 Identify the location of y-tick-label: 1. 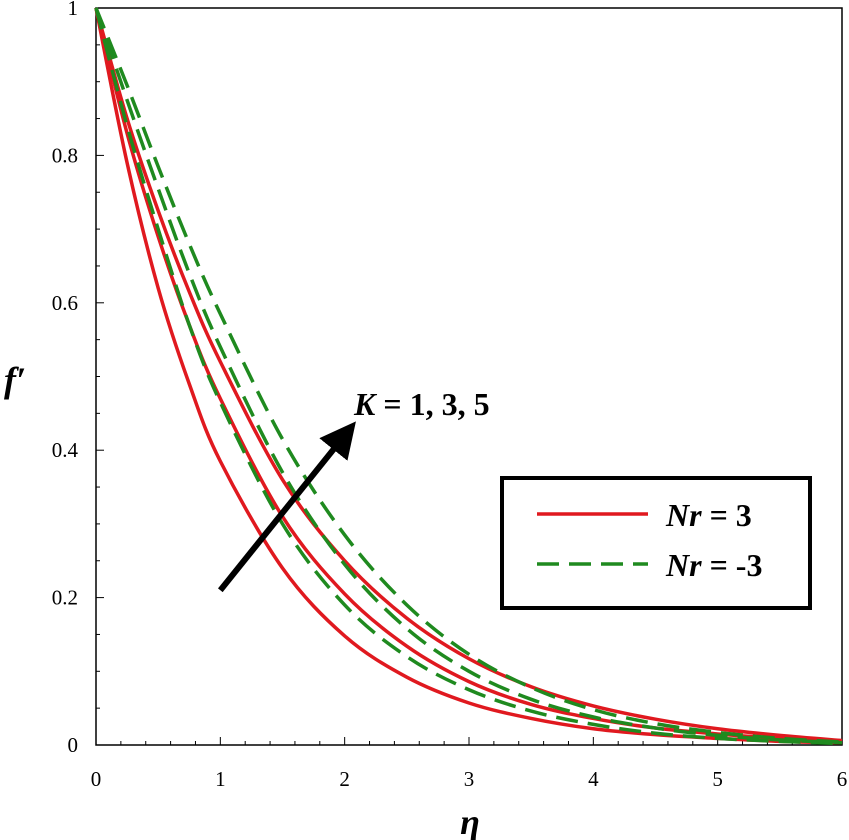
(73, 10).